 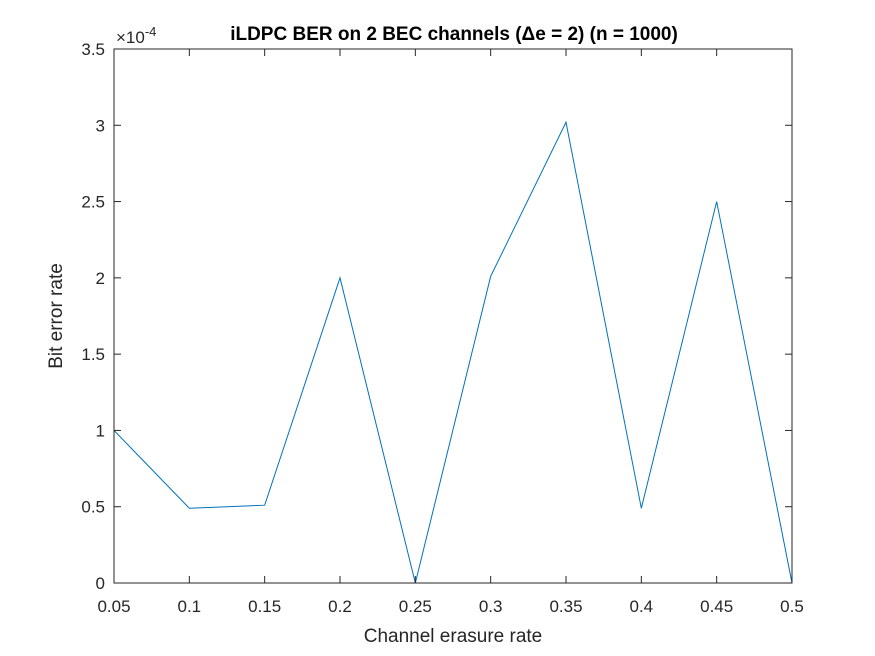 What do you see at coordinates (453, 636) in the screenshot?
I see `x-axis-label: Channel erasure rate` at bounding box center [453, 636].